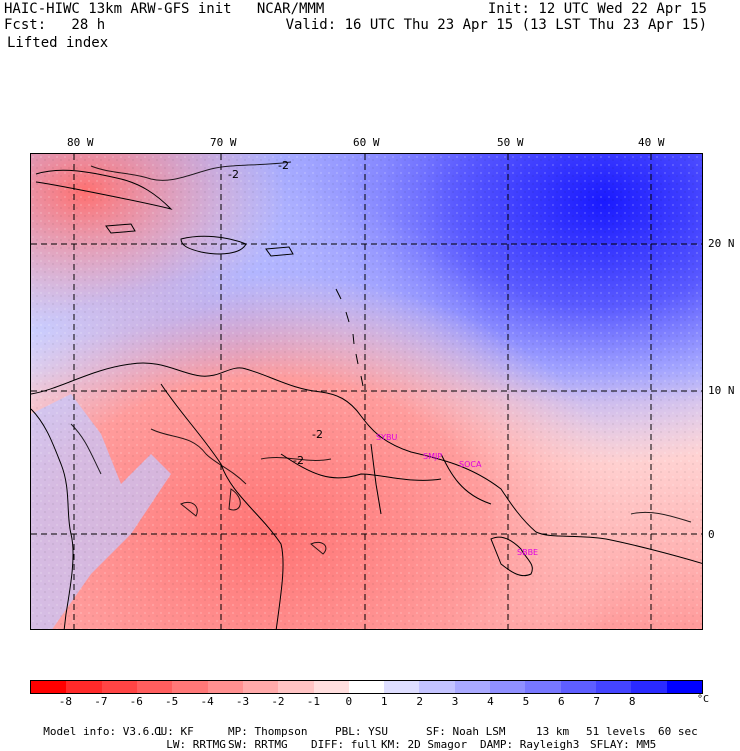 This screenshot has height=751, width=740. What do you see at coordinates (136, 701) in the screenshot?
I see `legend-tick-label: -6` at bounding box center [136, 701].